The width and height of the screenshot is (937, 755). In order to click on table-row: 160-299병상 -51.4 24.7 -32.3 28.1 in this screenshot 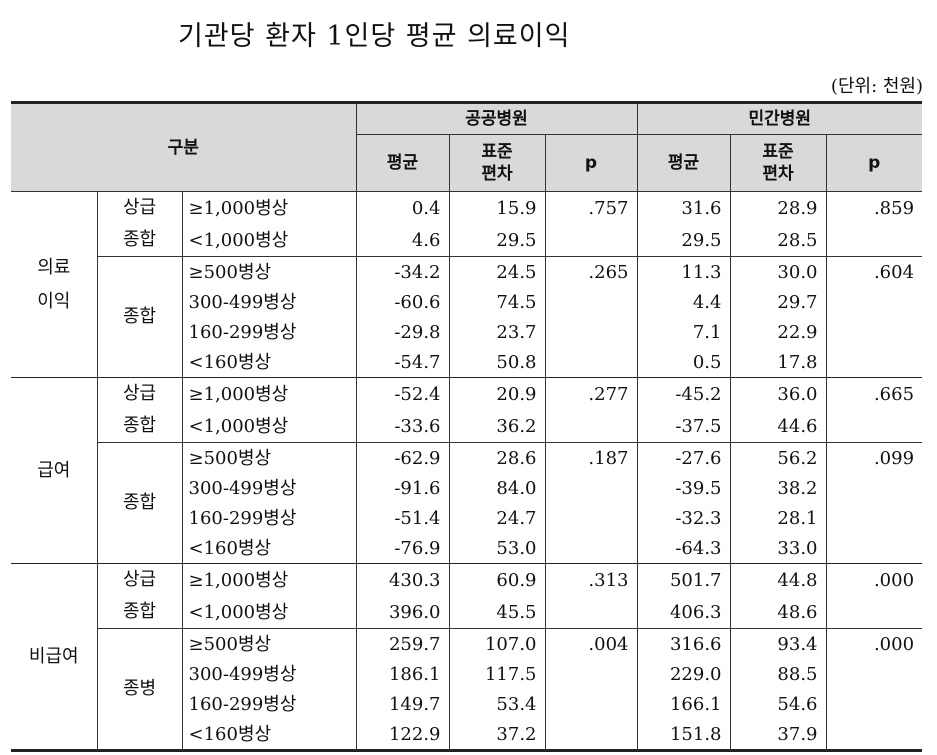, I will do `click(467, 518)`.